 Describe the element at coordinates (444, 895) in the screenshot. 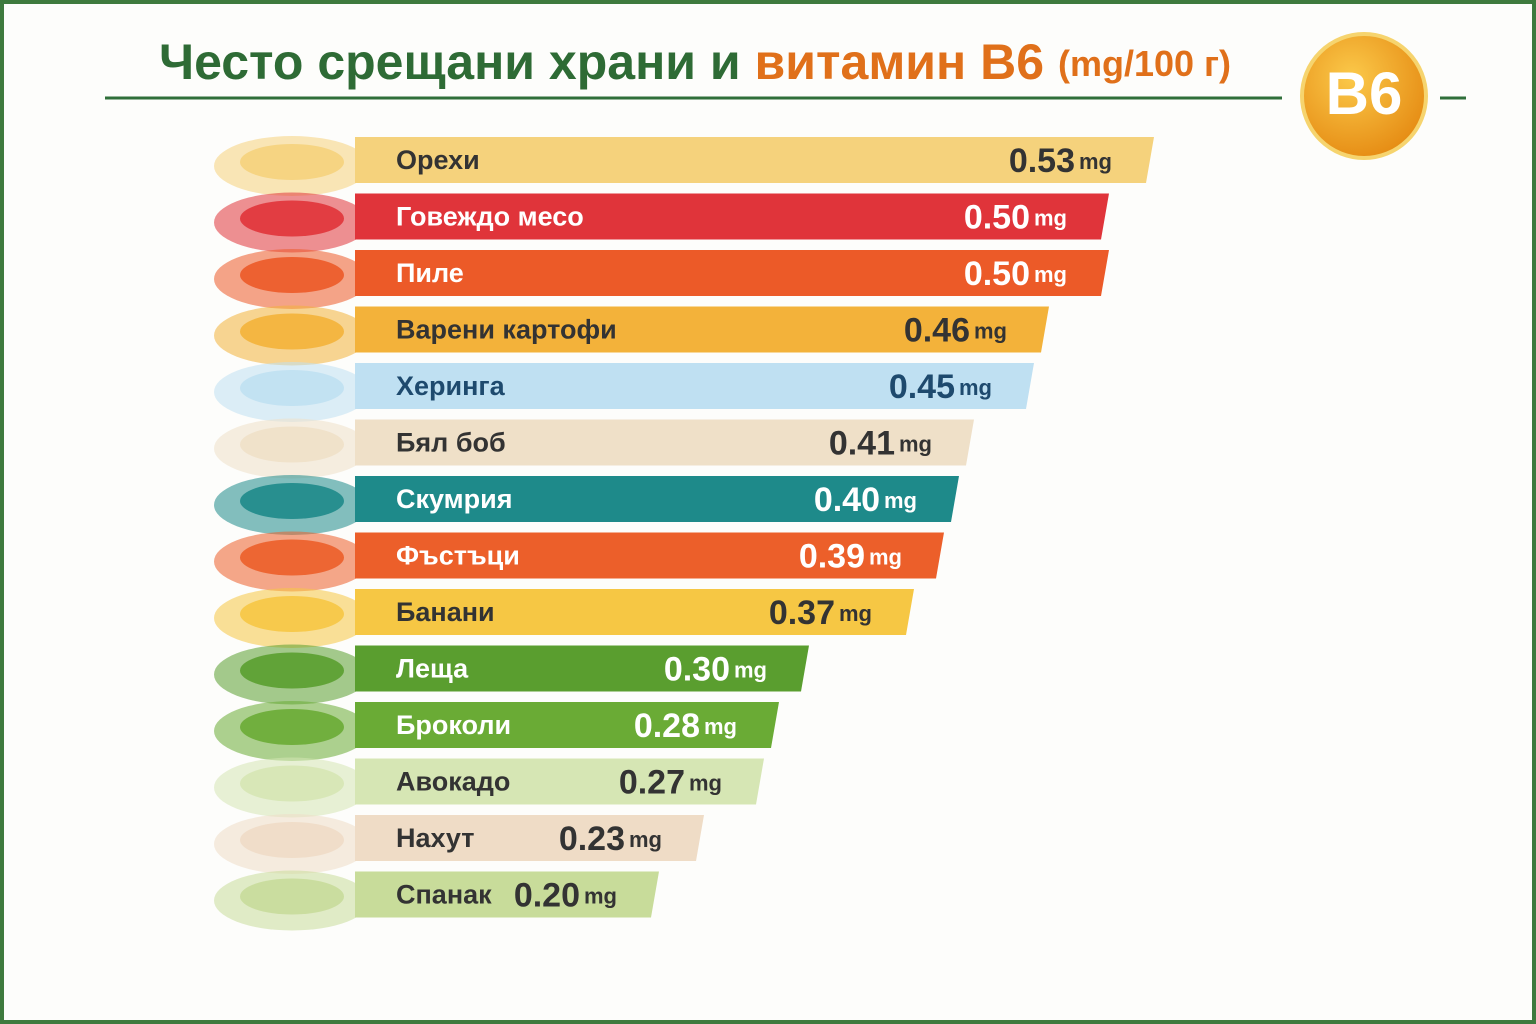

I see `category-label: Спанак` at that location.